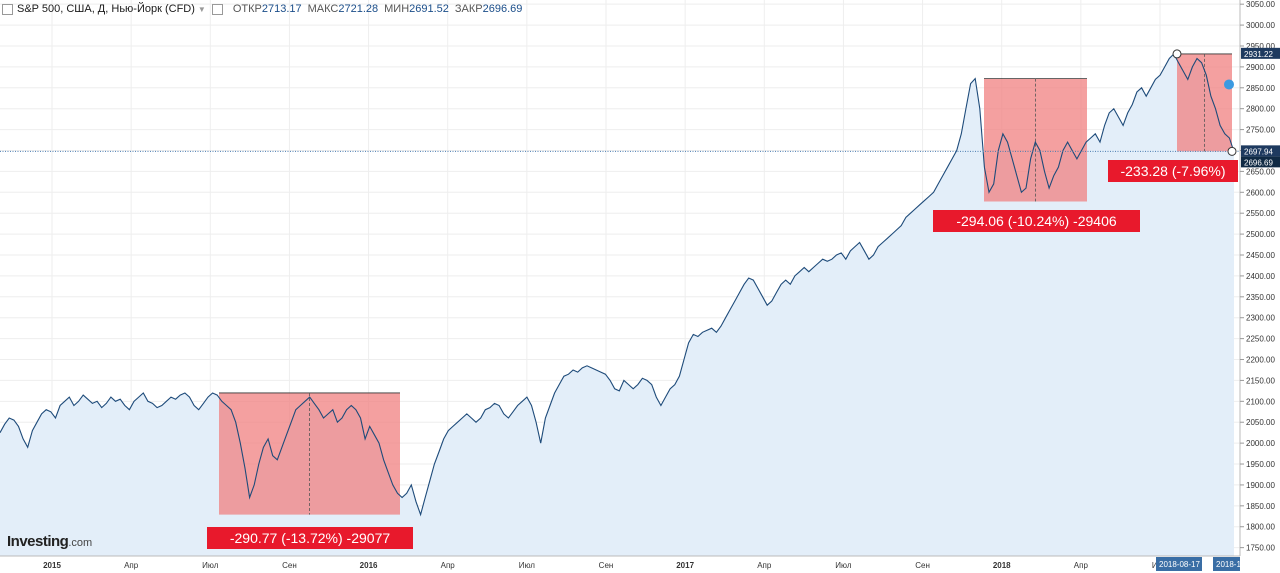  Describe the element at coordinates (1260, 443) in the screenshot. I see `y-tick-label: 2000.00` at that location.